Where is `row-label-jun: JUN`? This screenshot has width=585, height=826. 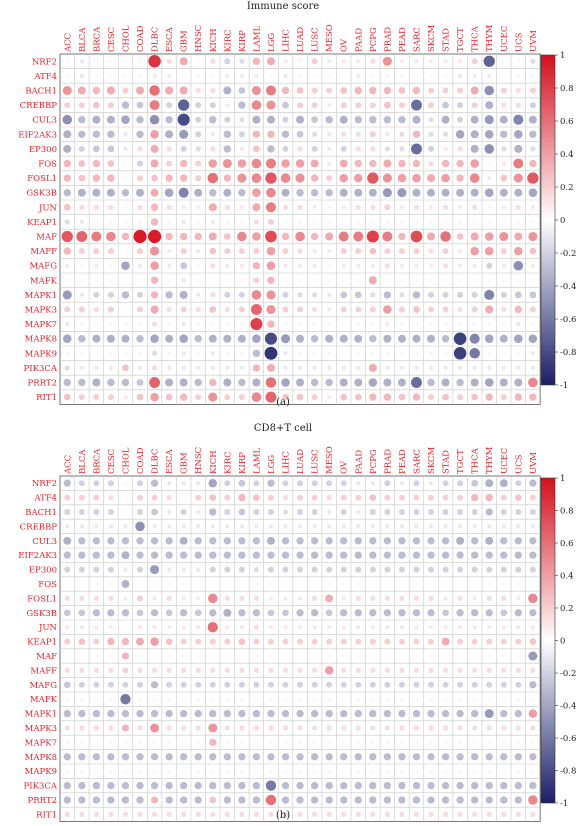 row-label-jun: JUN is located at coordinates (48, 208).